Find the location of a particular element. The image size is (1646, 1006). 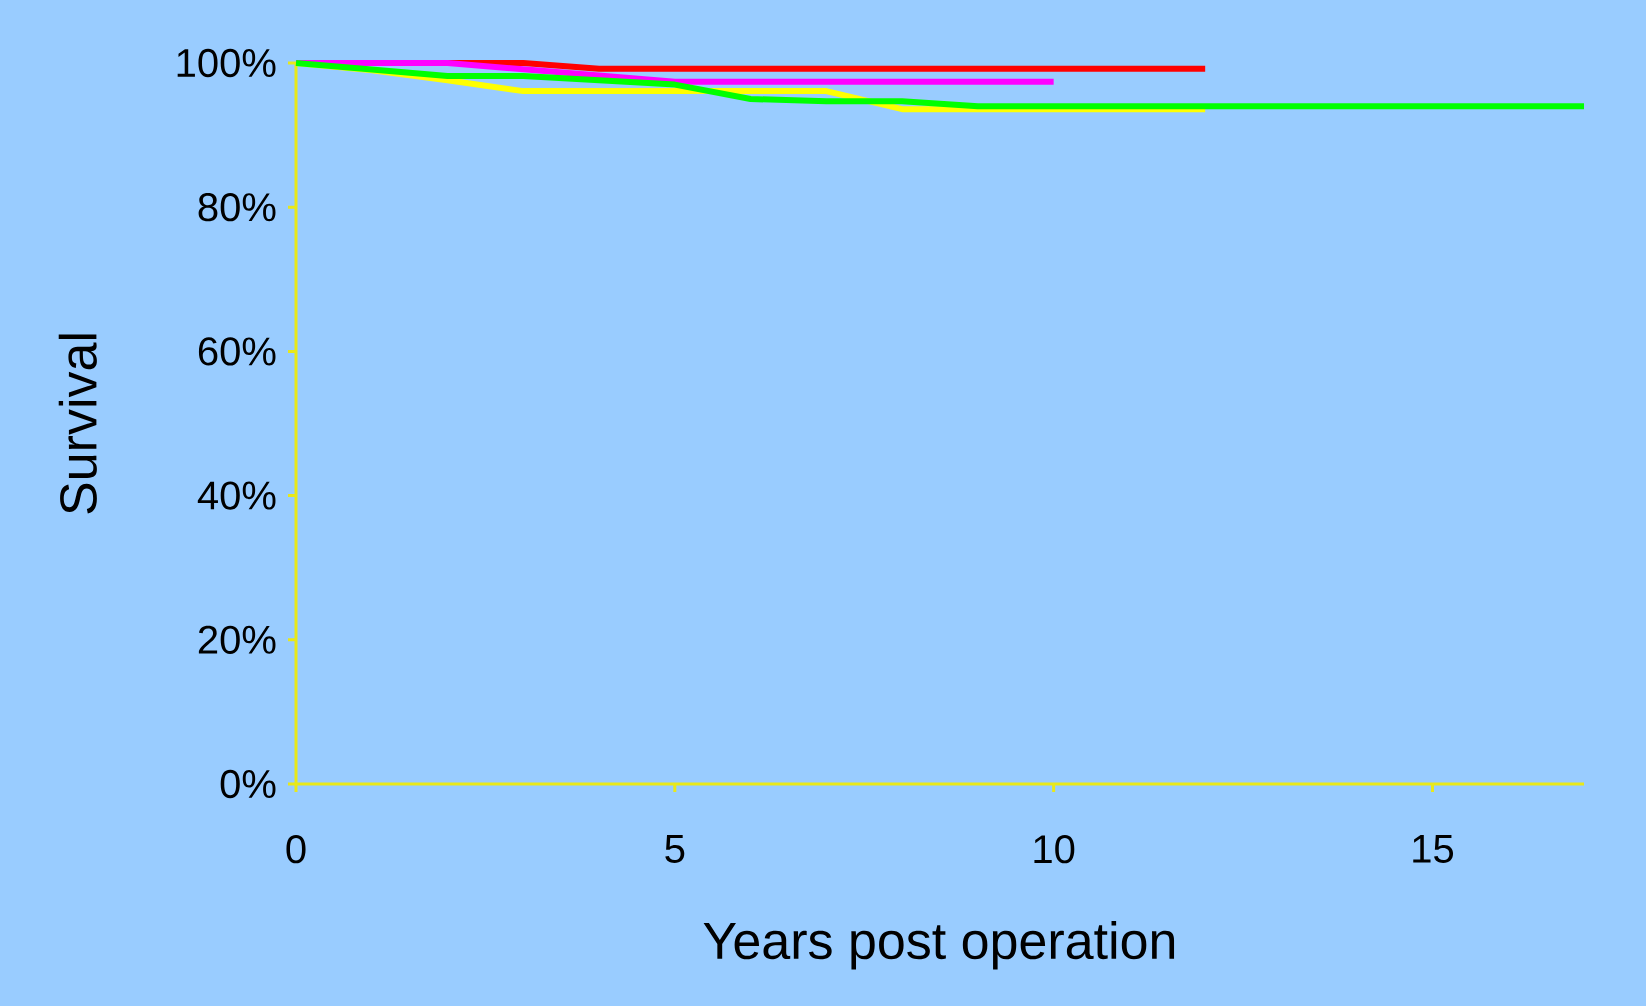

y-tick-label: 100% is located at coordinates (226, 63).